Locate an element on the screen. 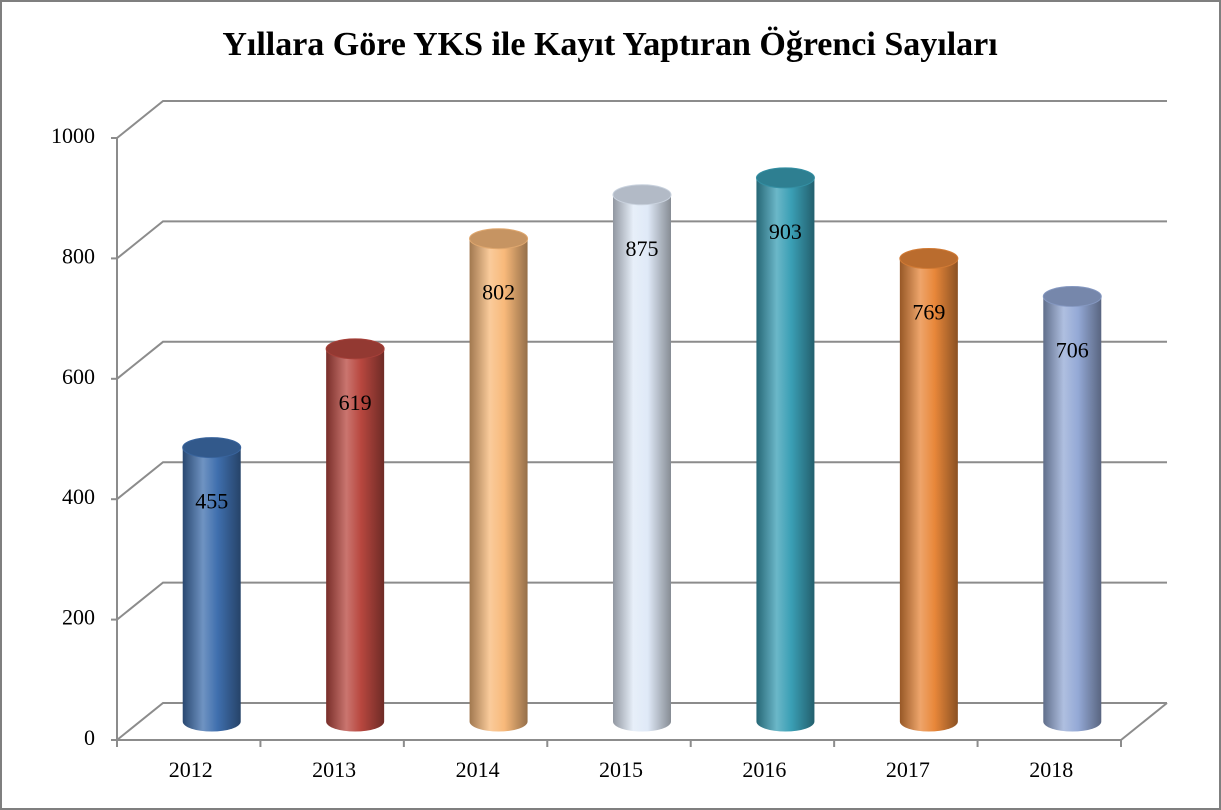  x-tick-label: 2018 is located at coordinates (1051, 769).